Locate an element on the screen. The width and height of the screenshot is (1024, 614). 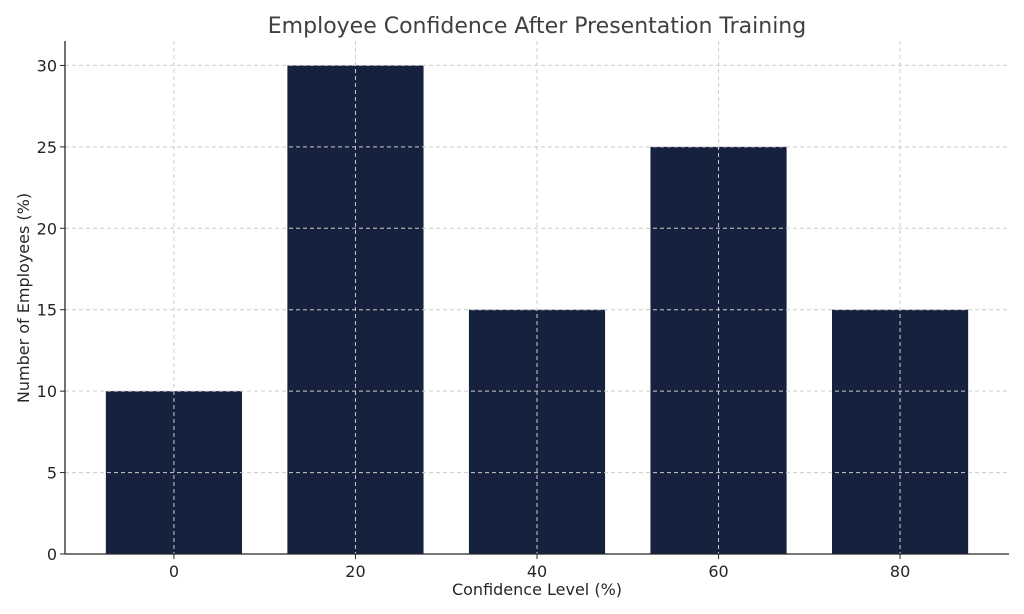
y-tick-label-20: 20 is located at coordinates (47, 228).